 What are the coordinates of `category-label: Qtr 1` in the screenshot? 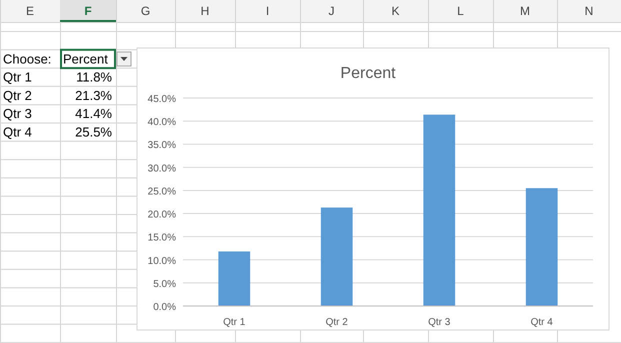 It's located at (17, 77).